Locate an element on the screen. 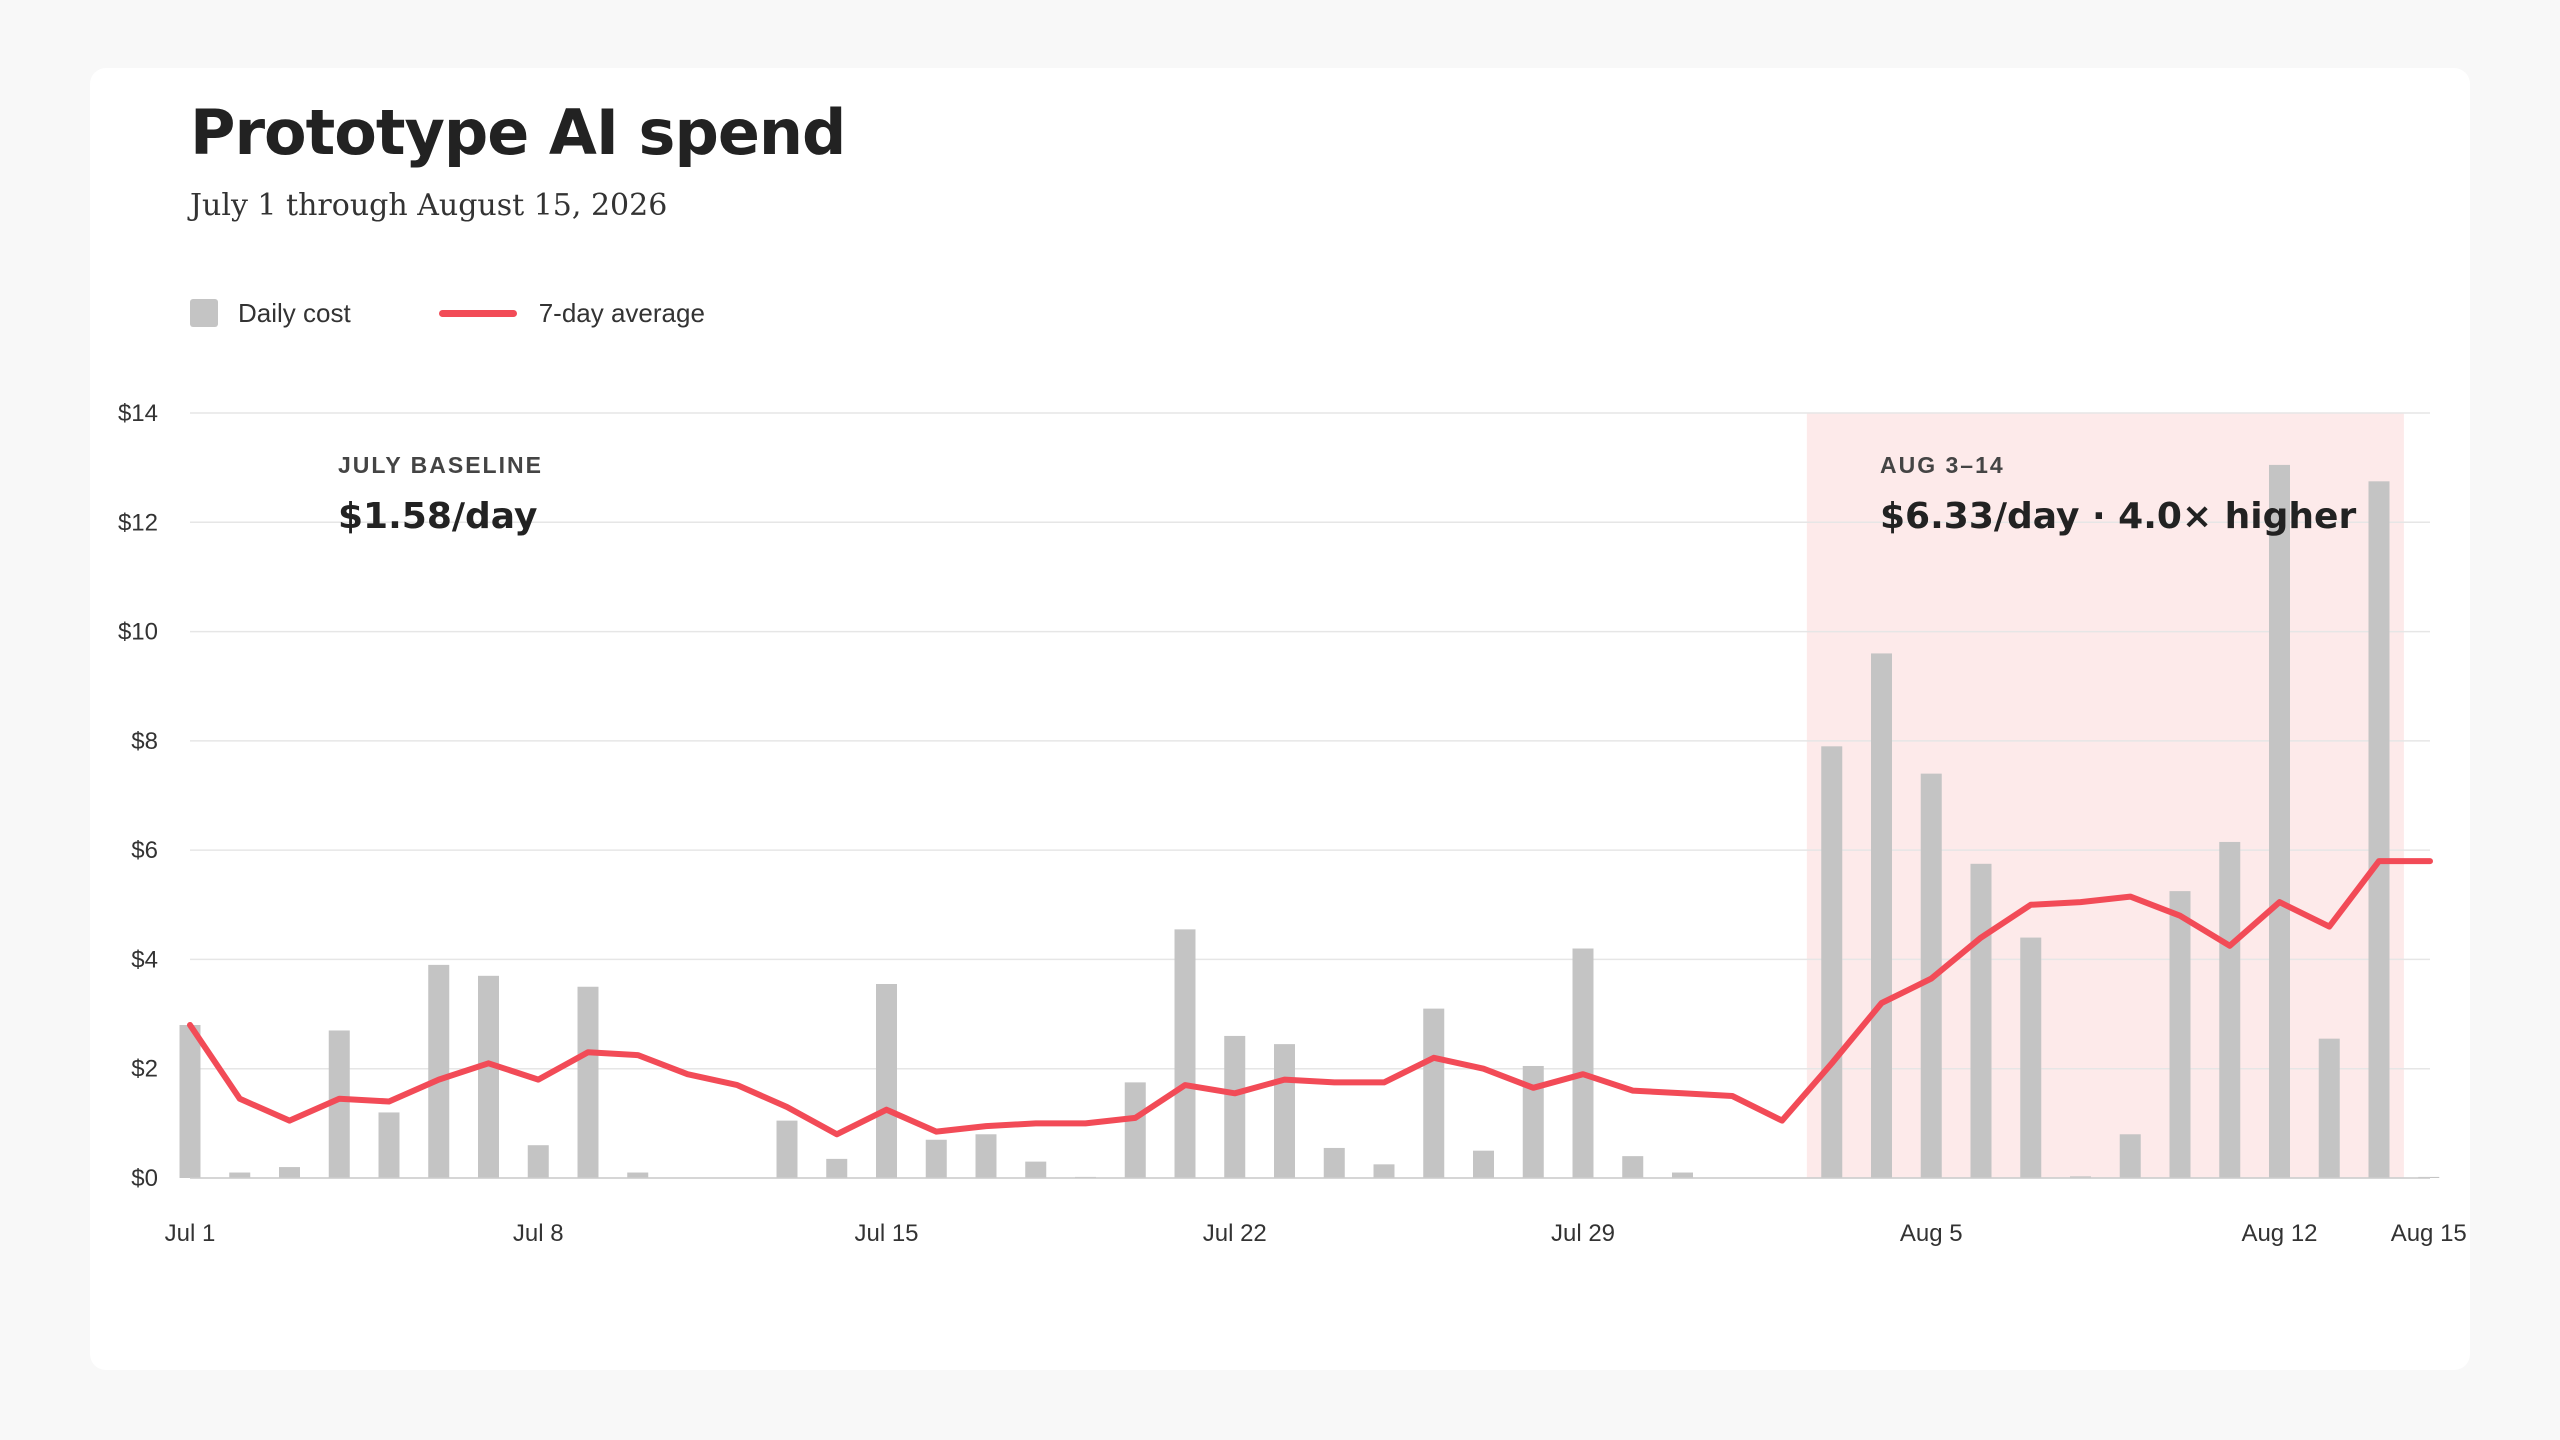  legend-label-7-day-average: 7-day average is located at coordinates (621, 312).